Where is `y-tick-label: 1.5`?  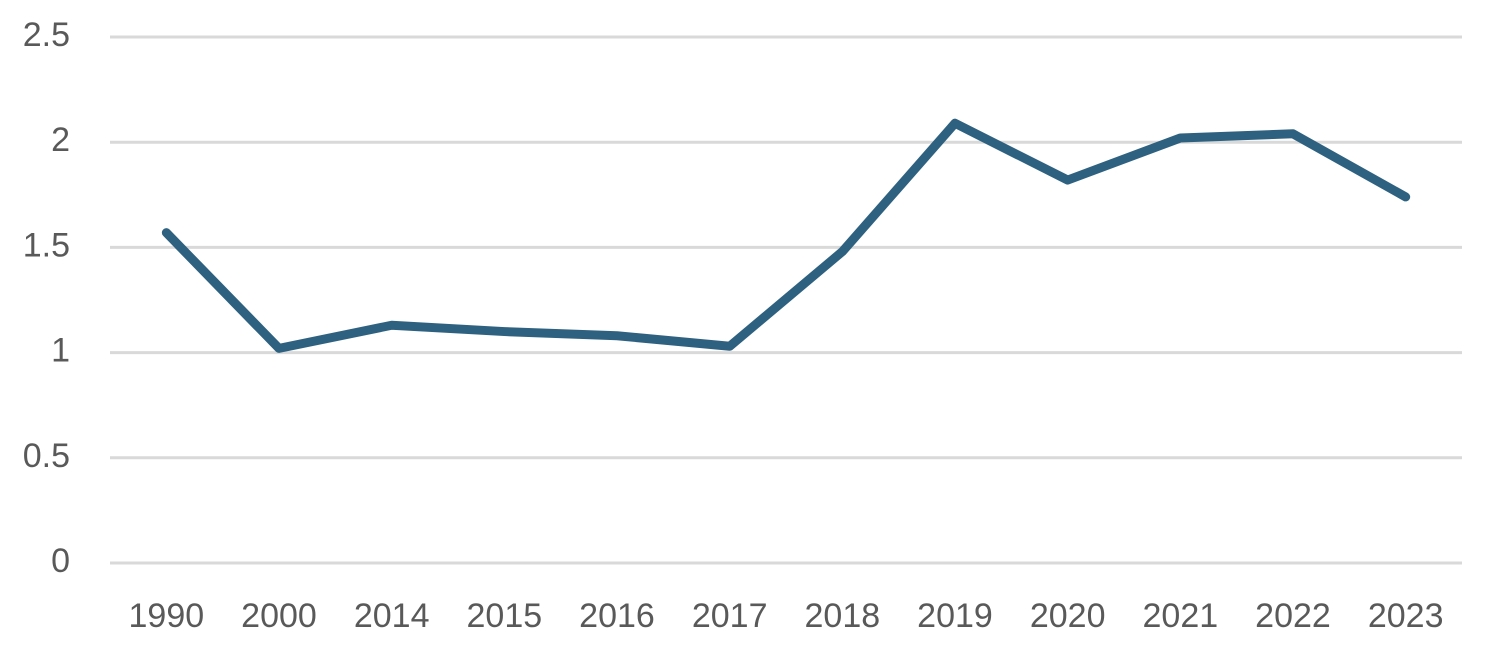 y-tick-label: 1.5 is located at coordinates (46, 245).